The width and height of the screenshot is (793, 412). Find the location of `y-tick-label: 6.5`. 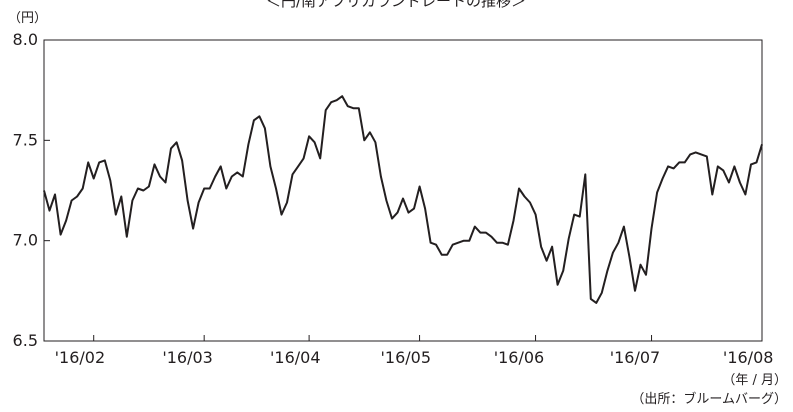

y-tick-label: 6.5 is located at coordinates (25, 340).